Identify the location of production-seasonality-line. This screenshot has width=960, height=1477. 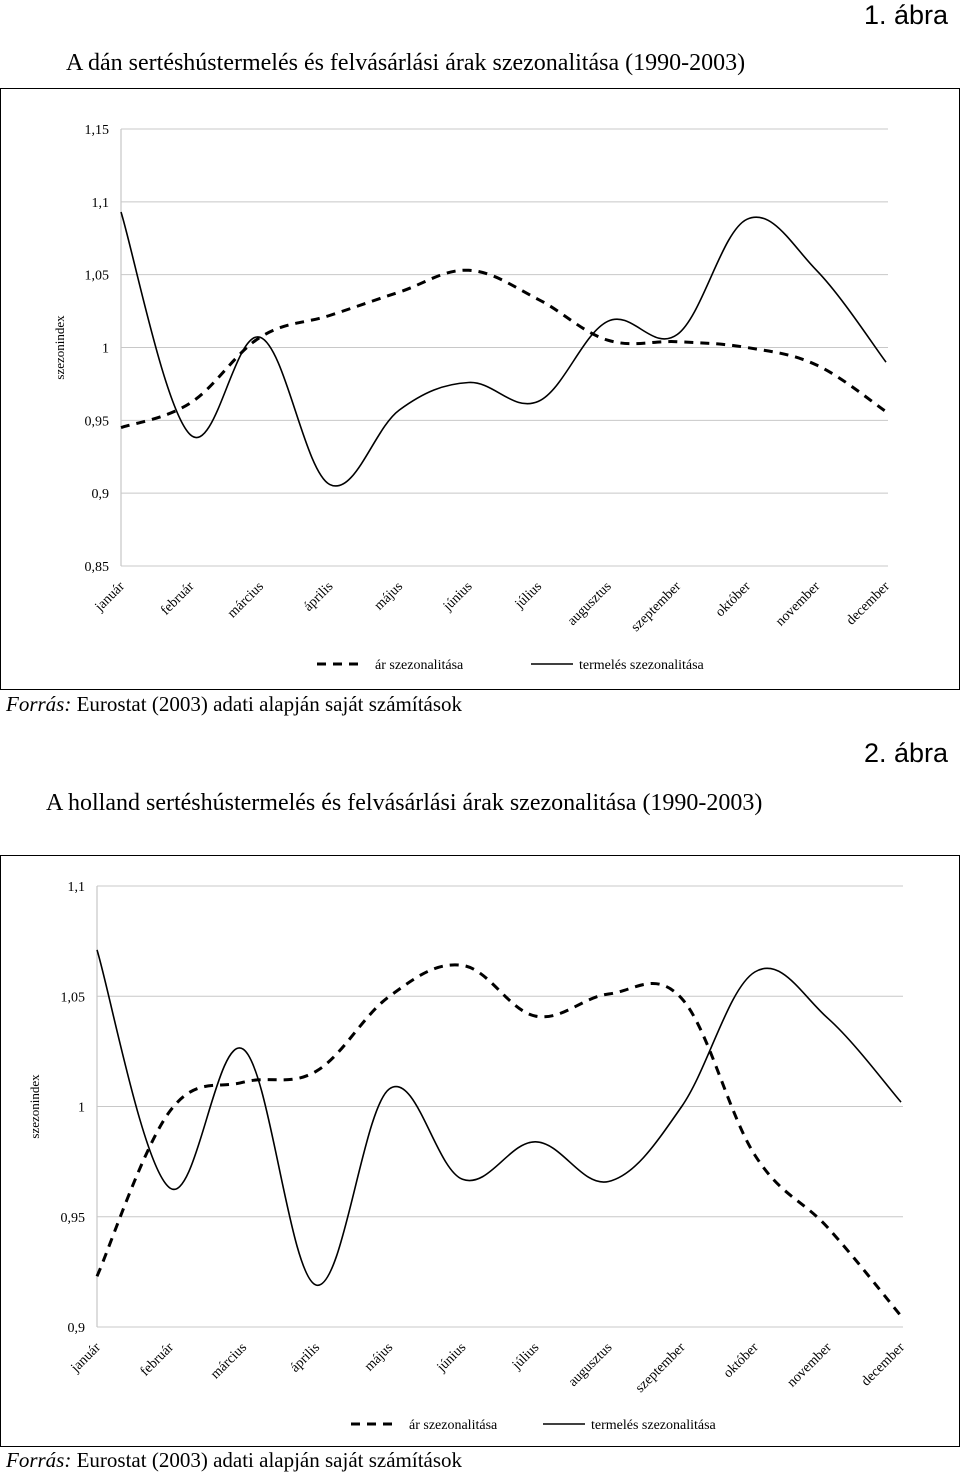
(503, 349).